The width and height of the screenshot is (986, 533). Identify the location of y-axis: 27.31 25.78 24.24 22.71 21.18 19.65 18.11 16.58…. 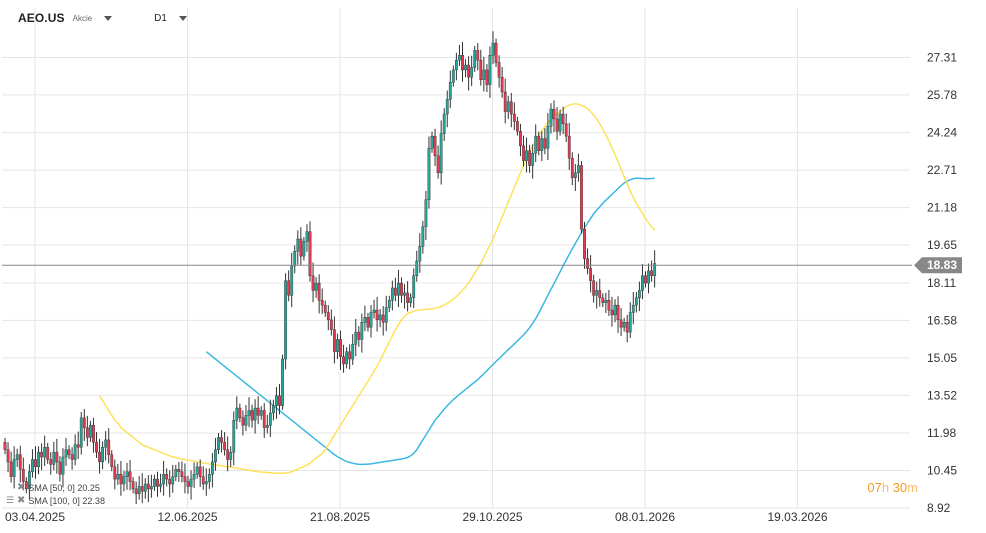
(942, 282).